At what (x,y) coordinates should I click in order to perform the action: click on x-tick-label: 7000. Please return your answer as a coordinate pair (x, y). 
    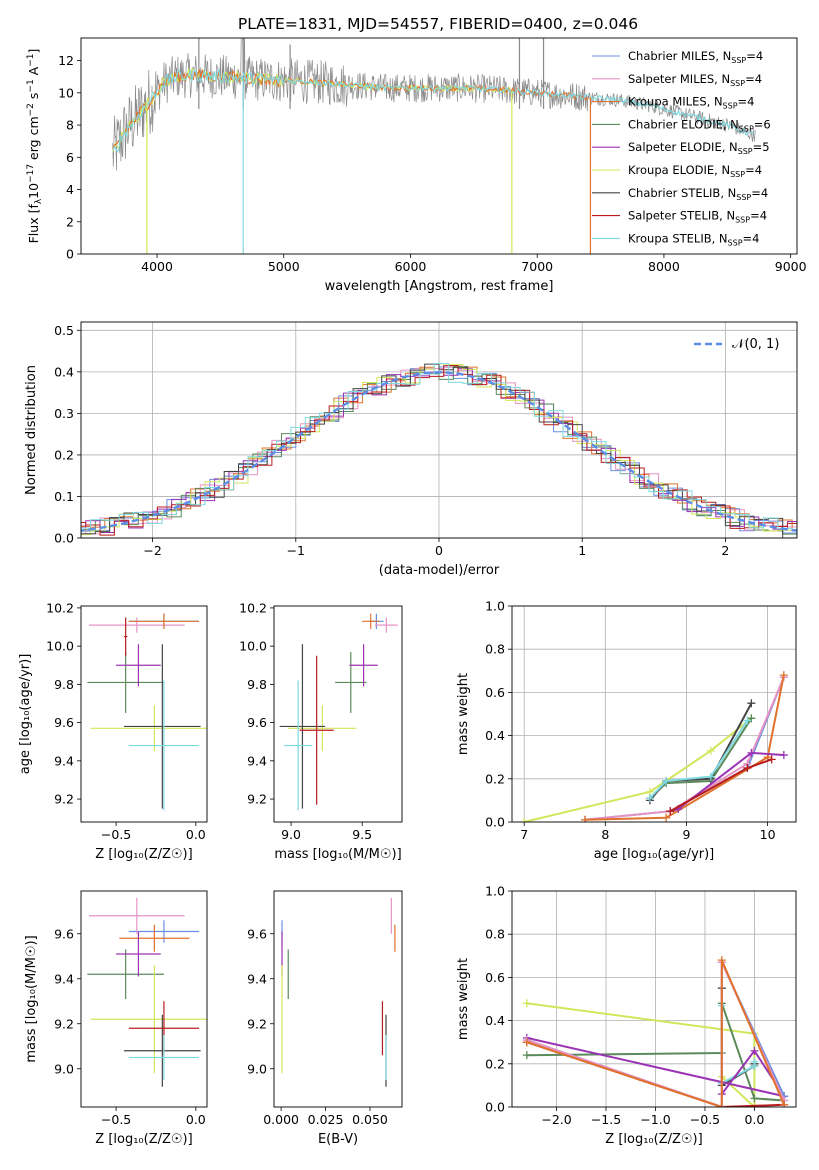
    Looking at the image, I should click on (537, 266).